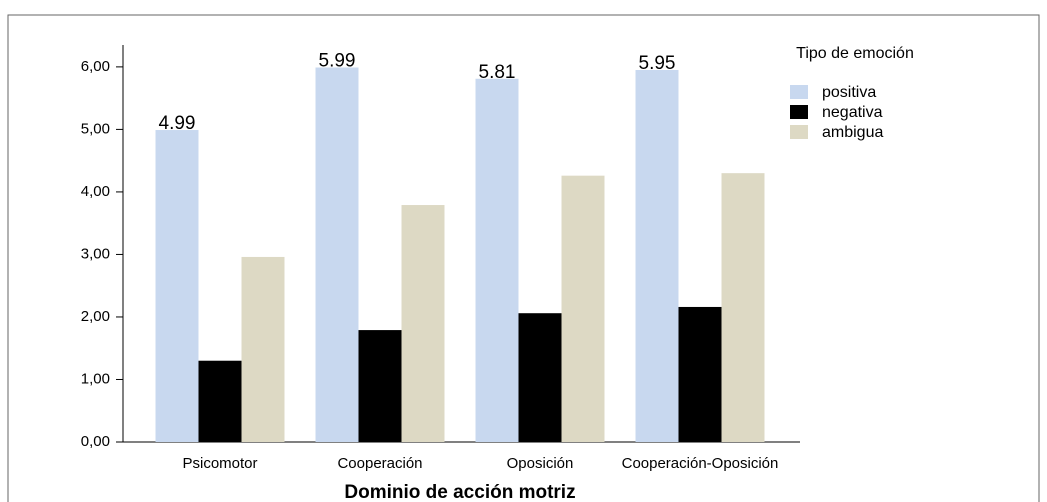 This screenshot has width=1047, height=502. Describe the element at coordinates (177, 123) in the screenshot. I see `value-label: 4.99` at that location.